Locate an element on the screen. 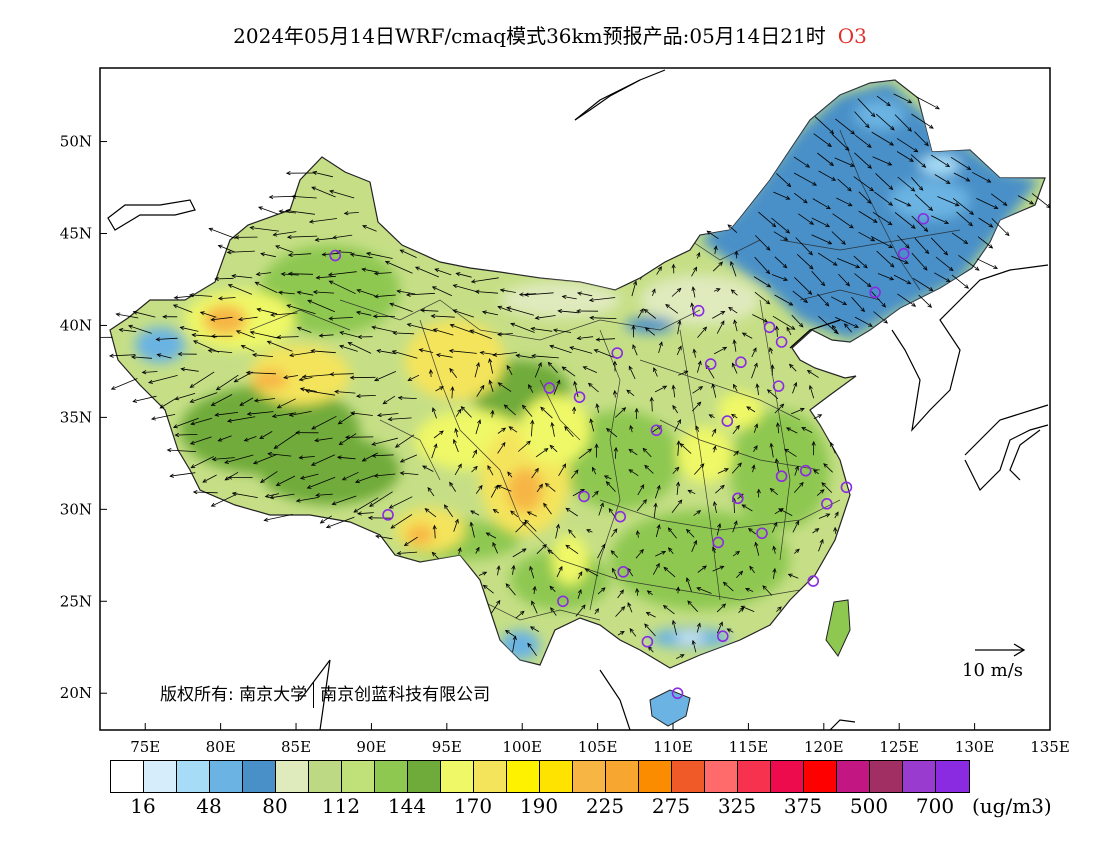 The height and width of the screenshot is (850, 1100). lon-tick-label: 110E is located at coordinates (673, 747).